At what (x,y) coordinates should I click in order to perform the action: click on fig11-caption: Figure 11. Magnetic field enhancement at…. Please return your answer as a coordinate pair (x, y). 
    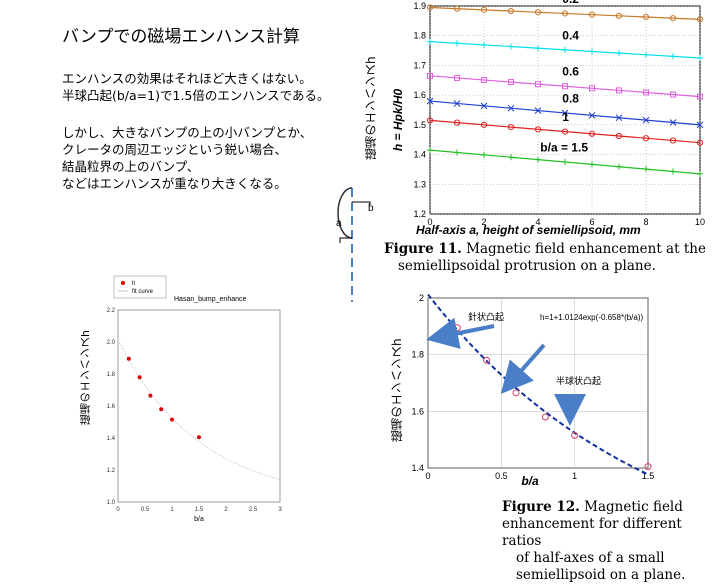
    Looking at the image, I should click on (545, 258).